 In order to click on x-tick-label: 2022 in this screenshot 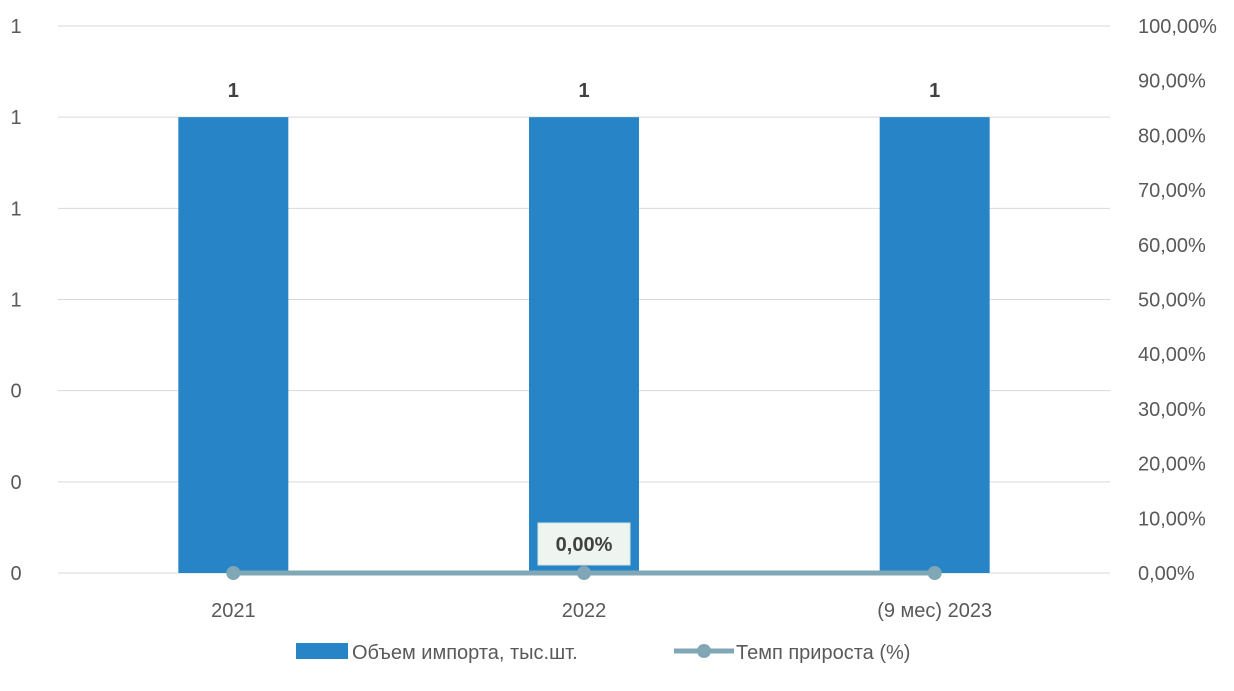, I will do `click(584, 611)`.